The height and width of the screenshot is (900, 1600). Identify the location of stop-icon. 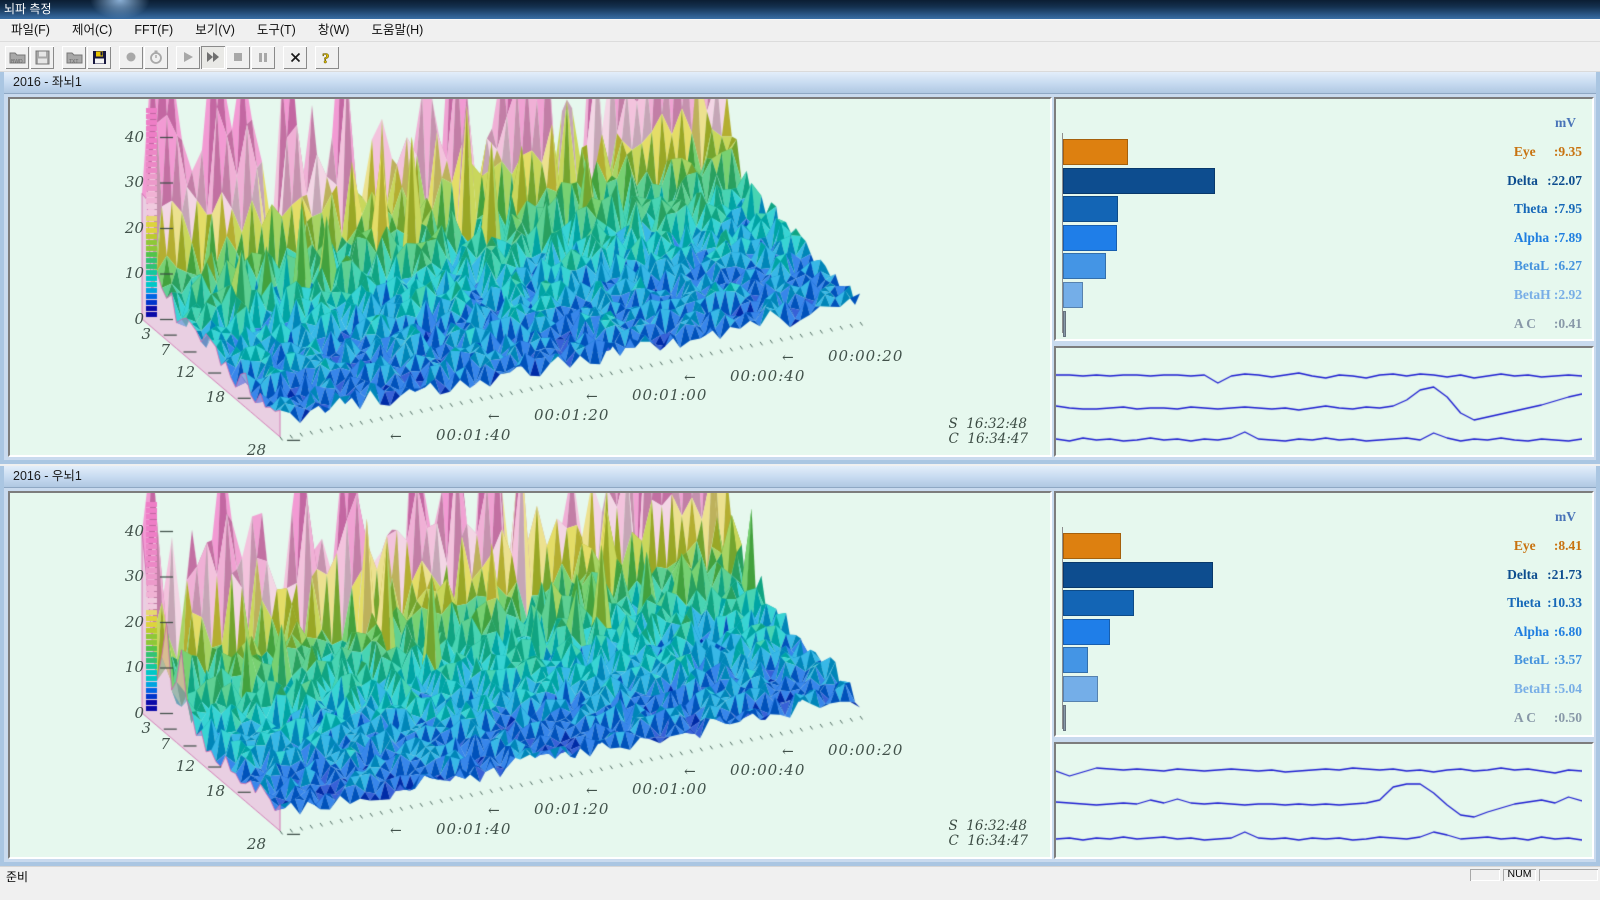
(238, 57).